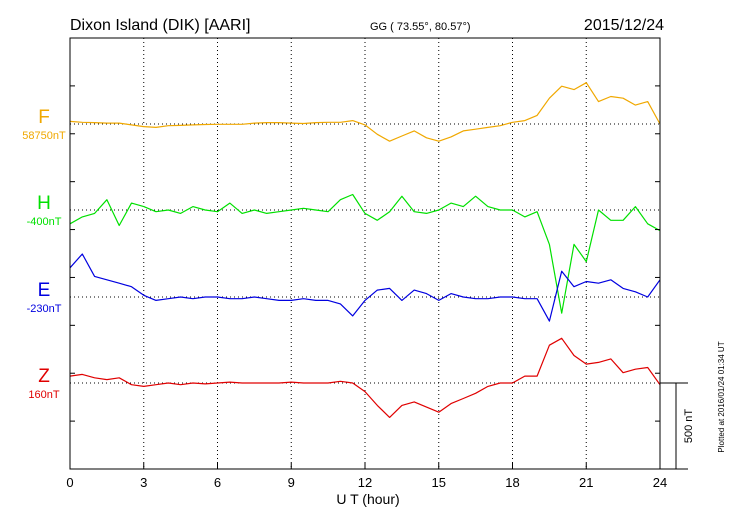  Describe the element at coordinates (367, 499) in the screenshot. I see `x-axis-title: U T (hour)` at that location.